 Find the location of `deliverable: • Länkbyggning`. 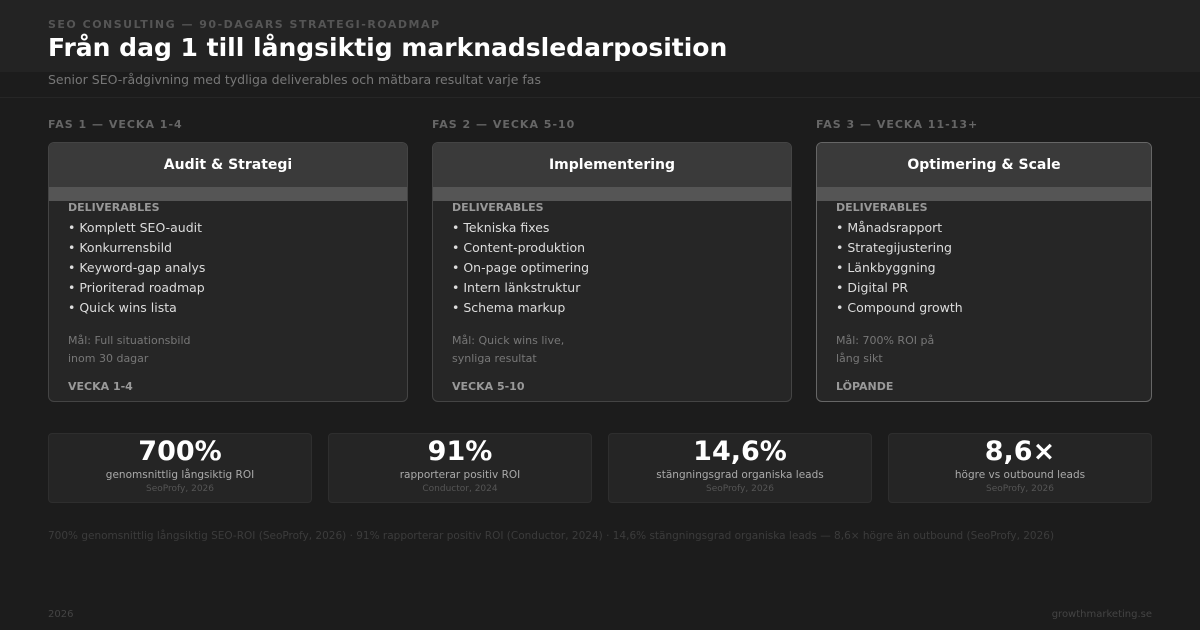

deliverable: • Länkbyggning is located at coordinates (886, 267).